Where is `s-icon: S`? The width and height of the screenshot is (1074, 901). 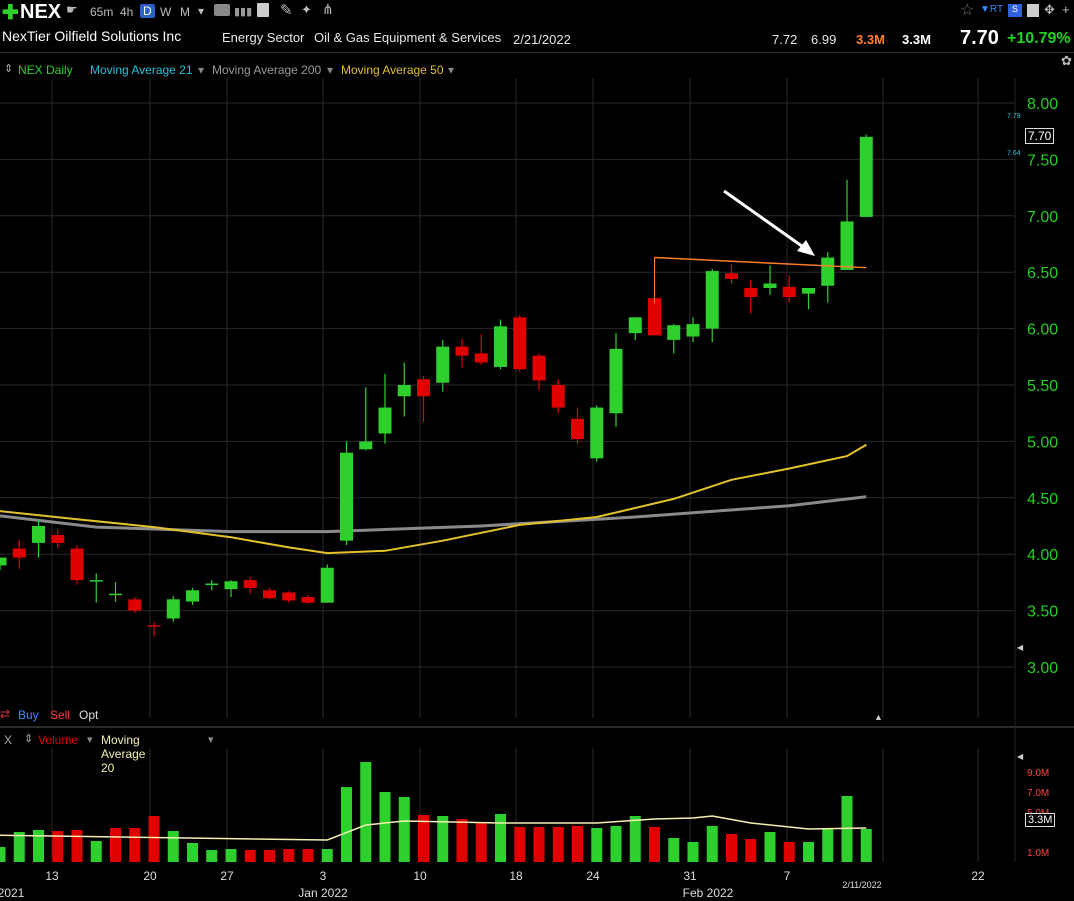 s-icon: S is located at coordinates (1015, 10).